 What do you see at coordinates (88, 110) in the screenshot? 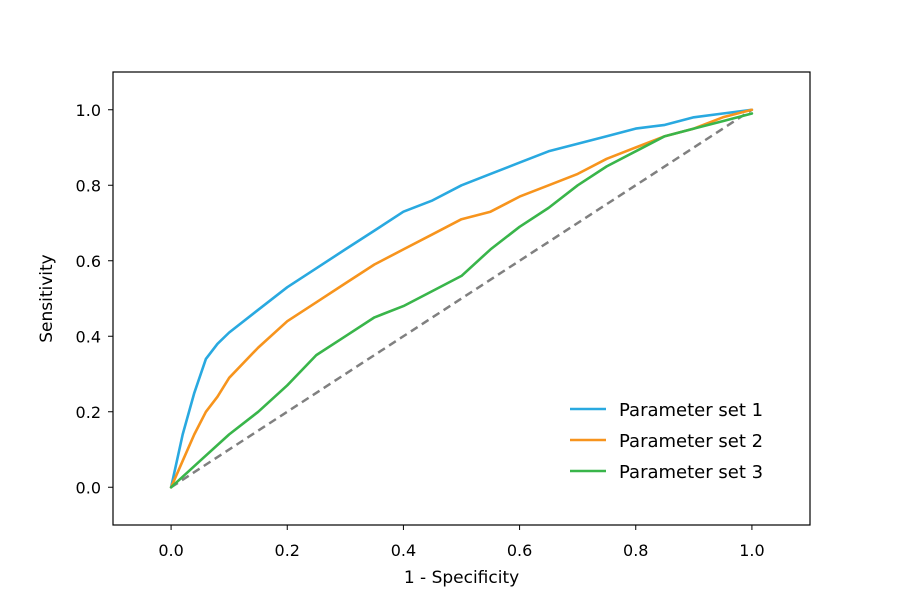
I see `y-tick-label: 1.0` at bounding box center [88, 110].